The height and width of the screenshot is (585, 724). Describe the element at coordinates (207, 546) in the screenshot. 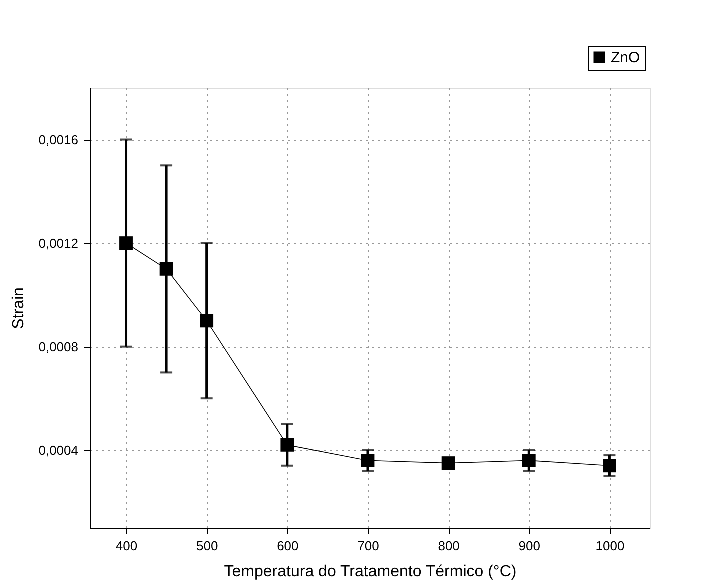

I see `x-tick-label: 500` at that location.